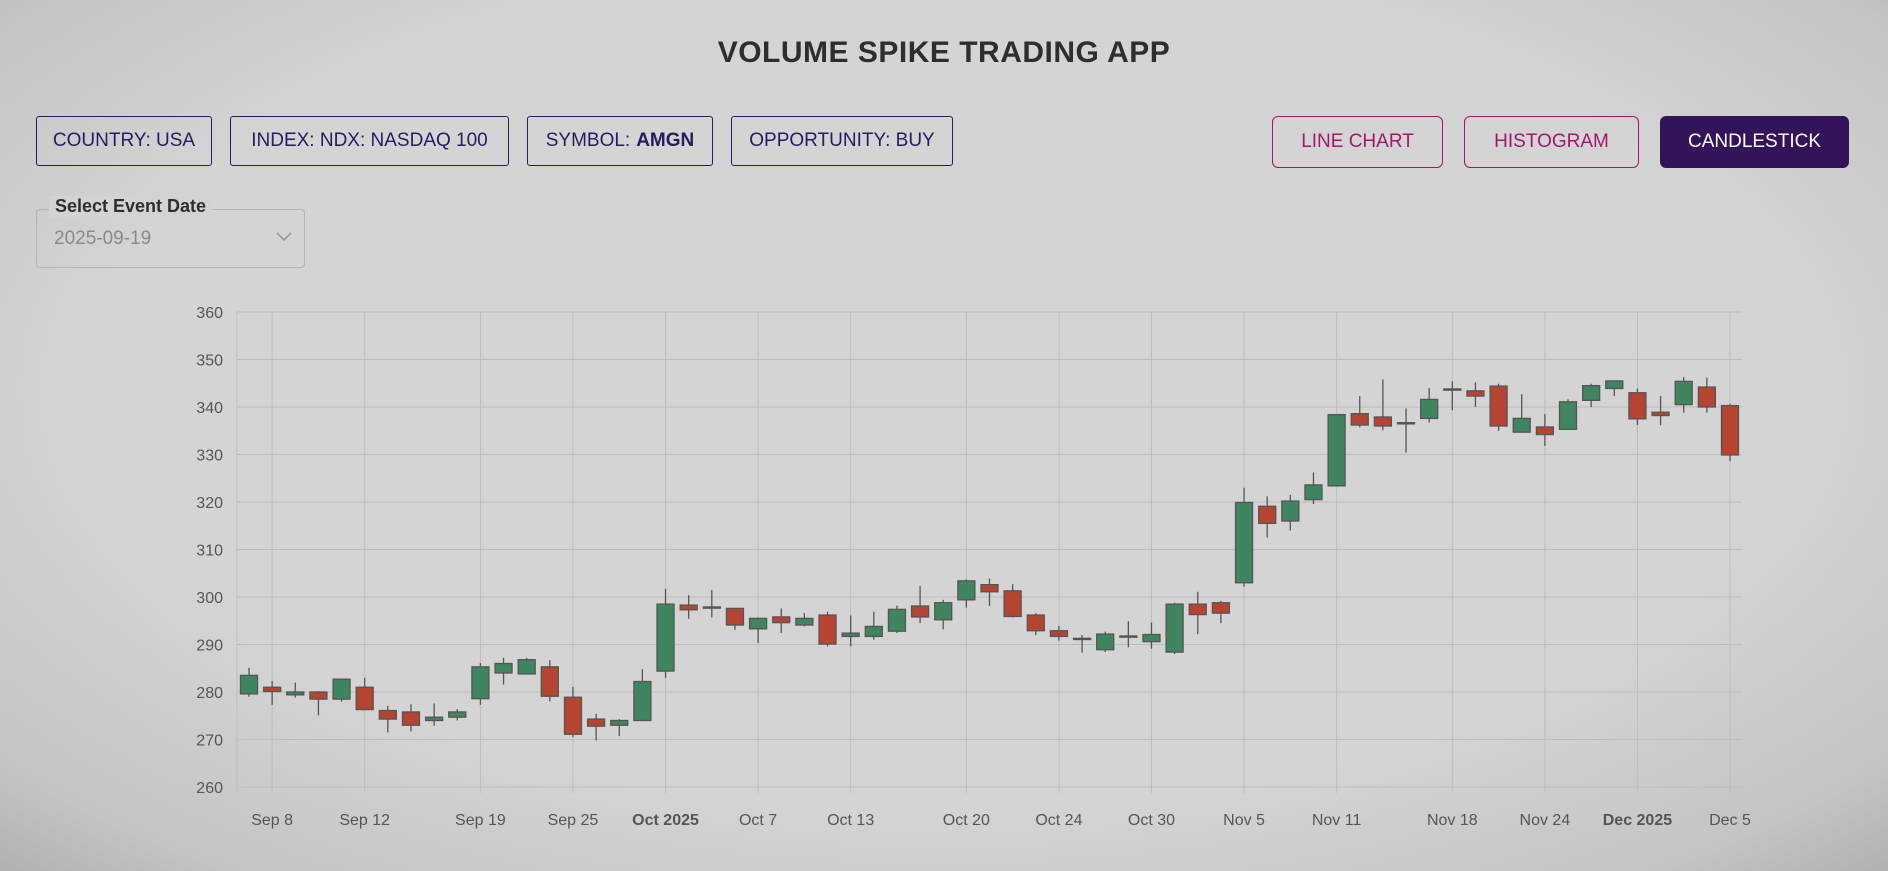 This screenshot has height=871, width=1888. What do you see at coordinates (665, 820) in the screenshot?
I see `x-tick-label: Oct 2025` at bounding box center [665, 820].